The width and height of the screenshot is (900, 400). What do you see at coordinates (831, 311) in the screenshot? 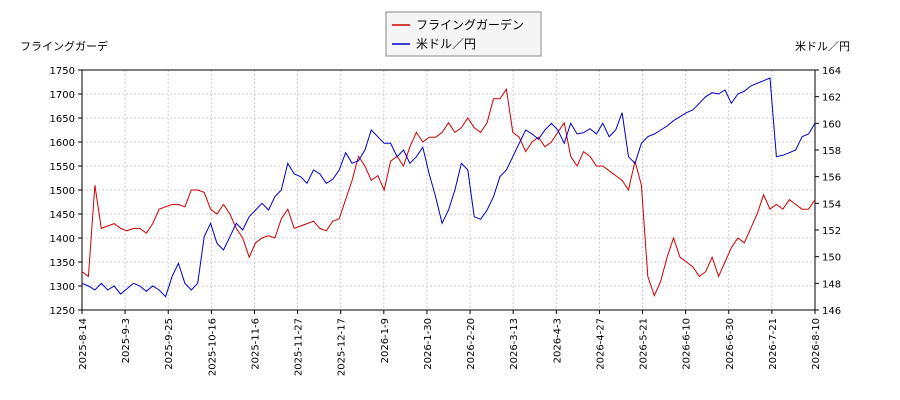
I see `right-tick-label: 146` at bounding box center [831, 311].